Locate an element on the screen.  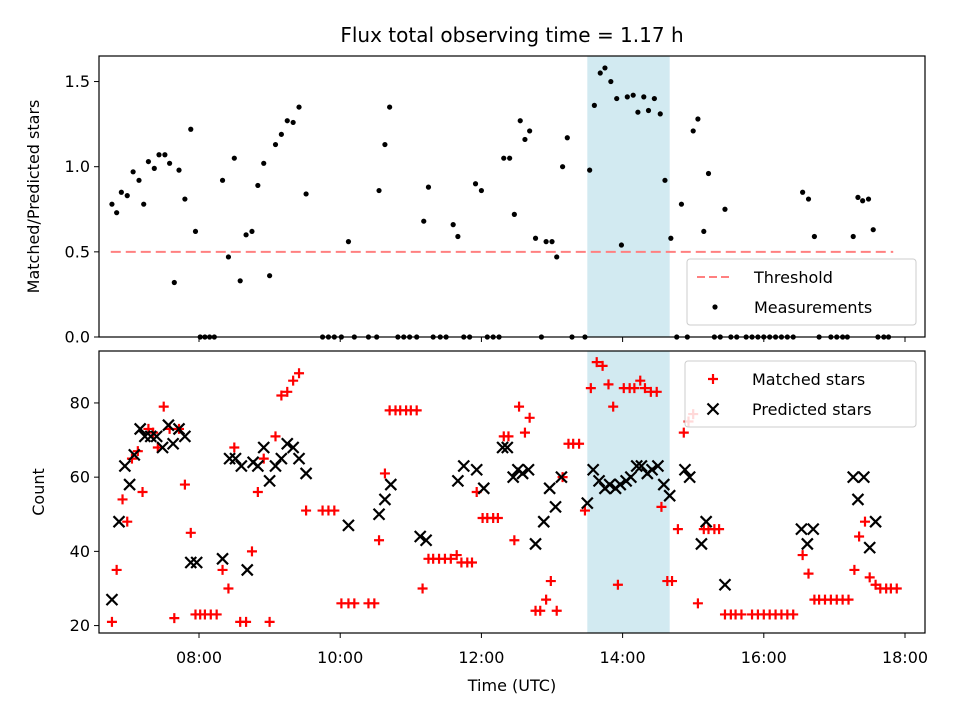
legend-marker-dot is located at coordinates (715, 307).